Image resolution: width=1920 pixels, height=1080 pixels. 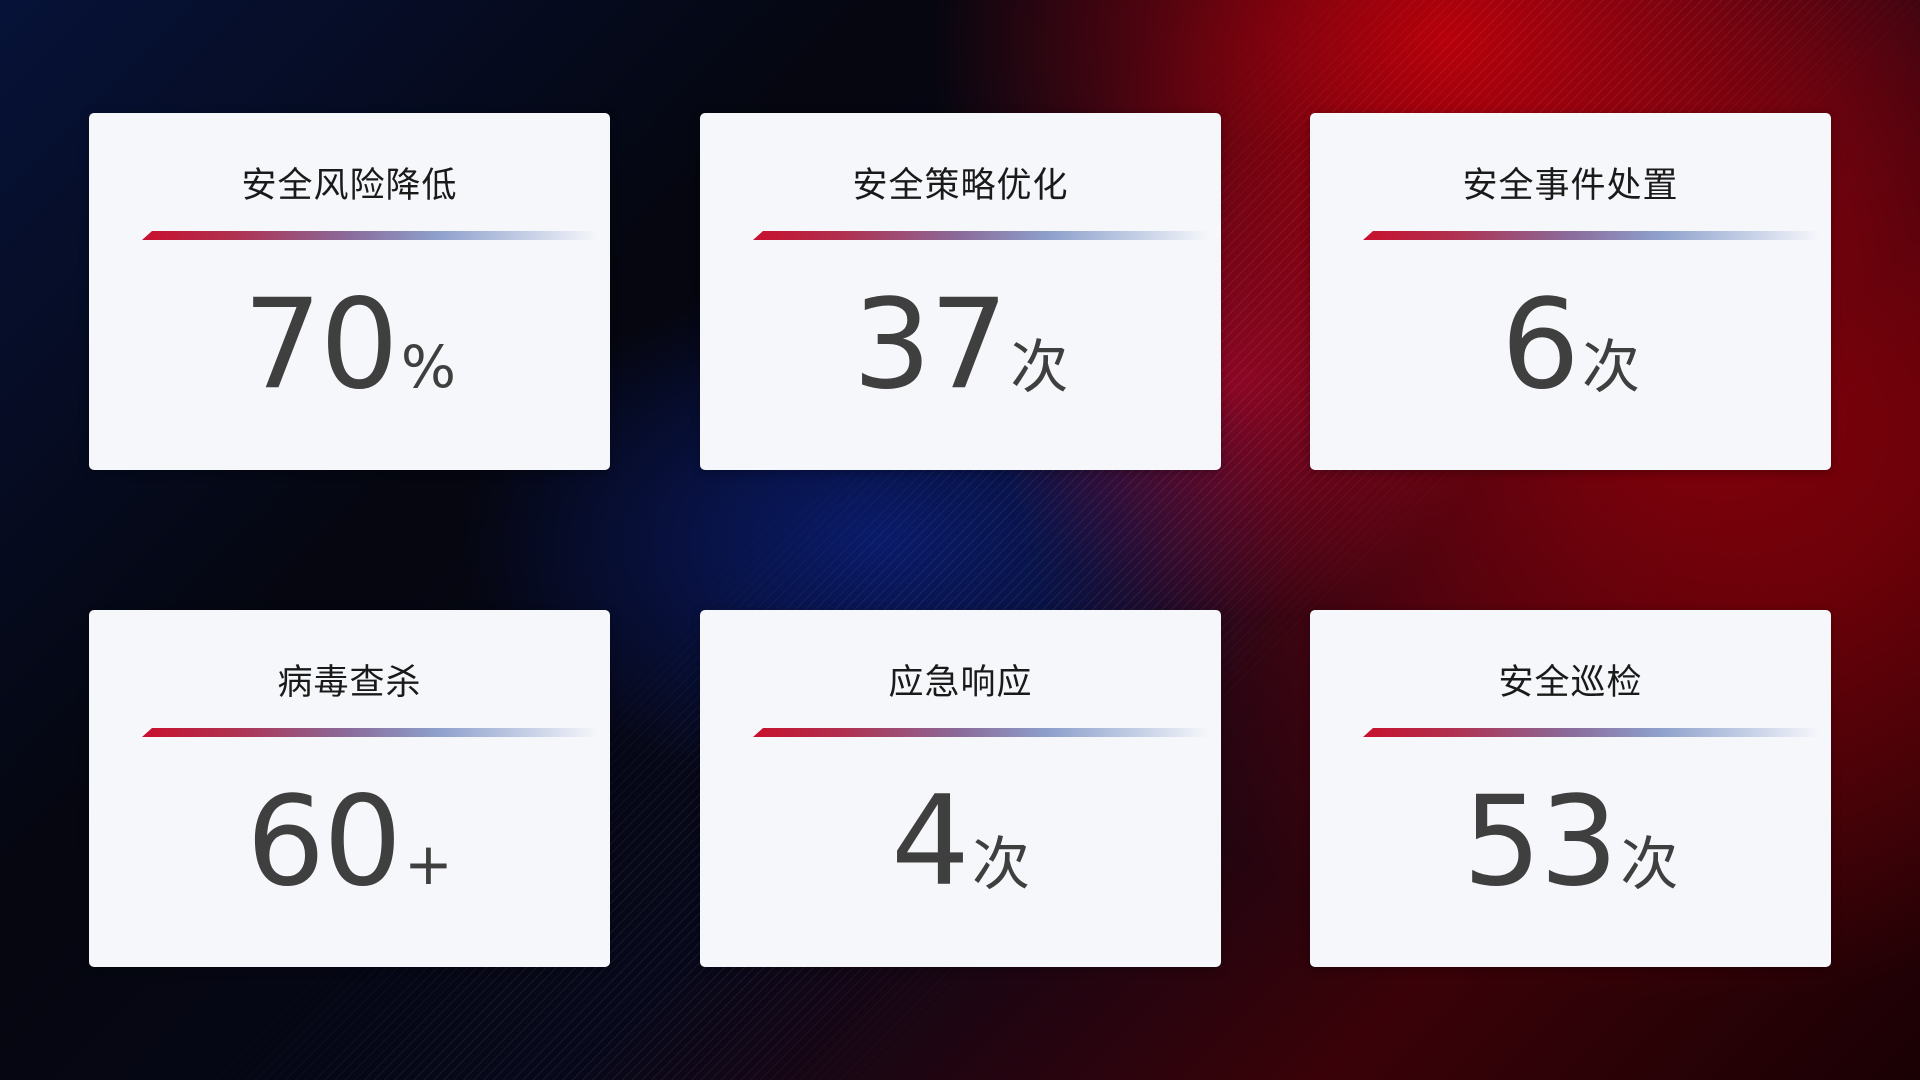 I want to click on value-number: 6, so click(x=1540, y=345).